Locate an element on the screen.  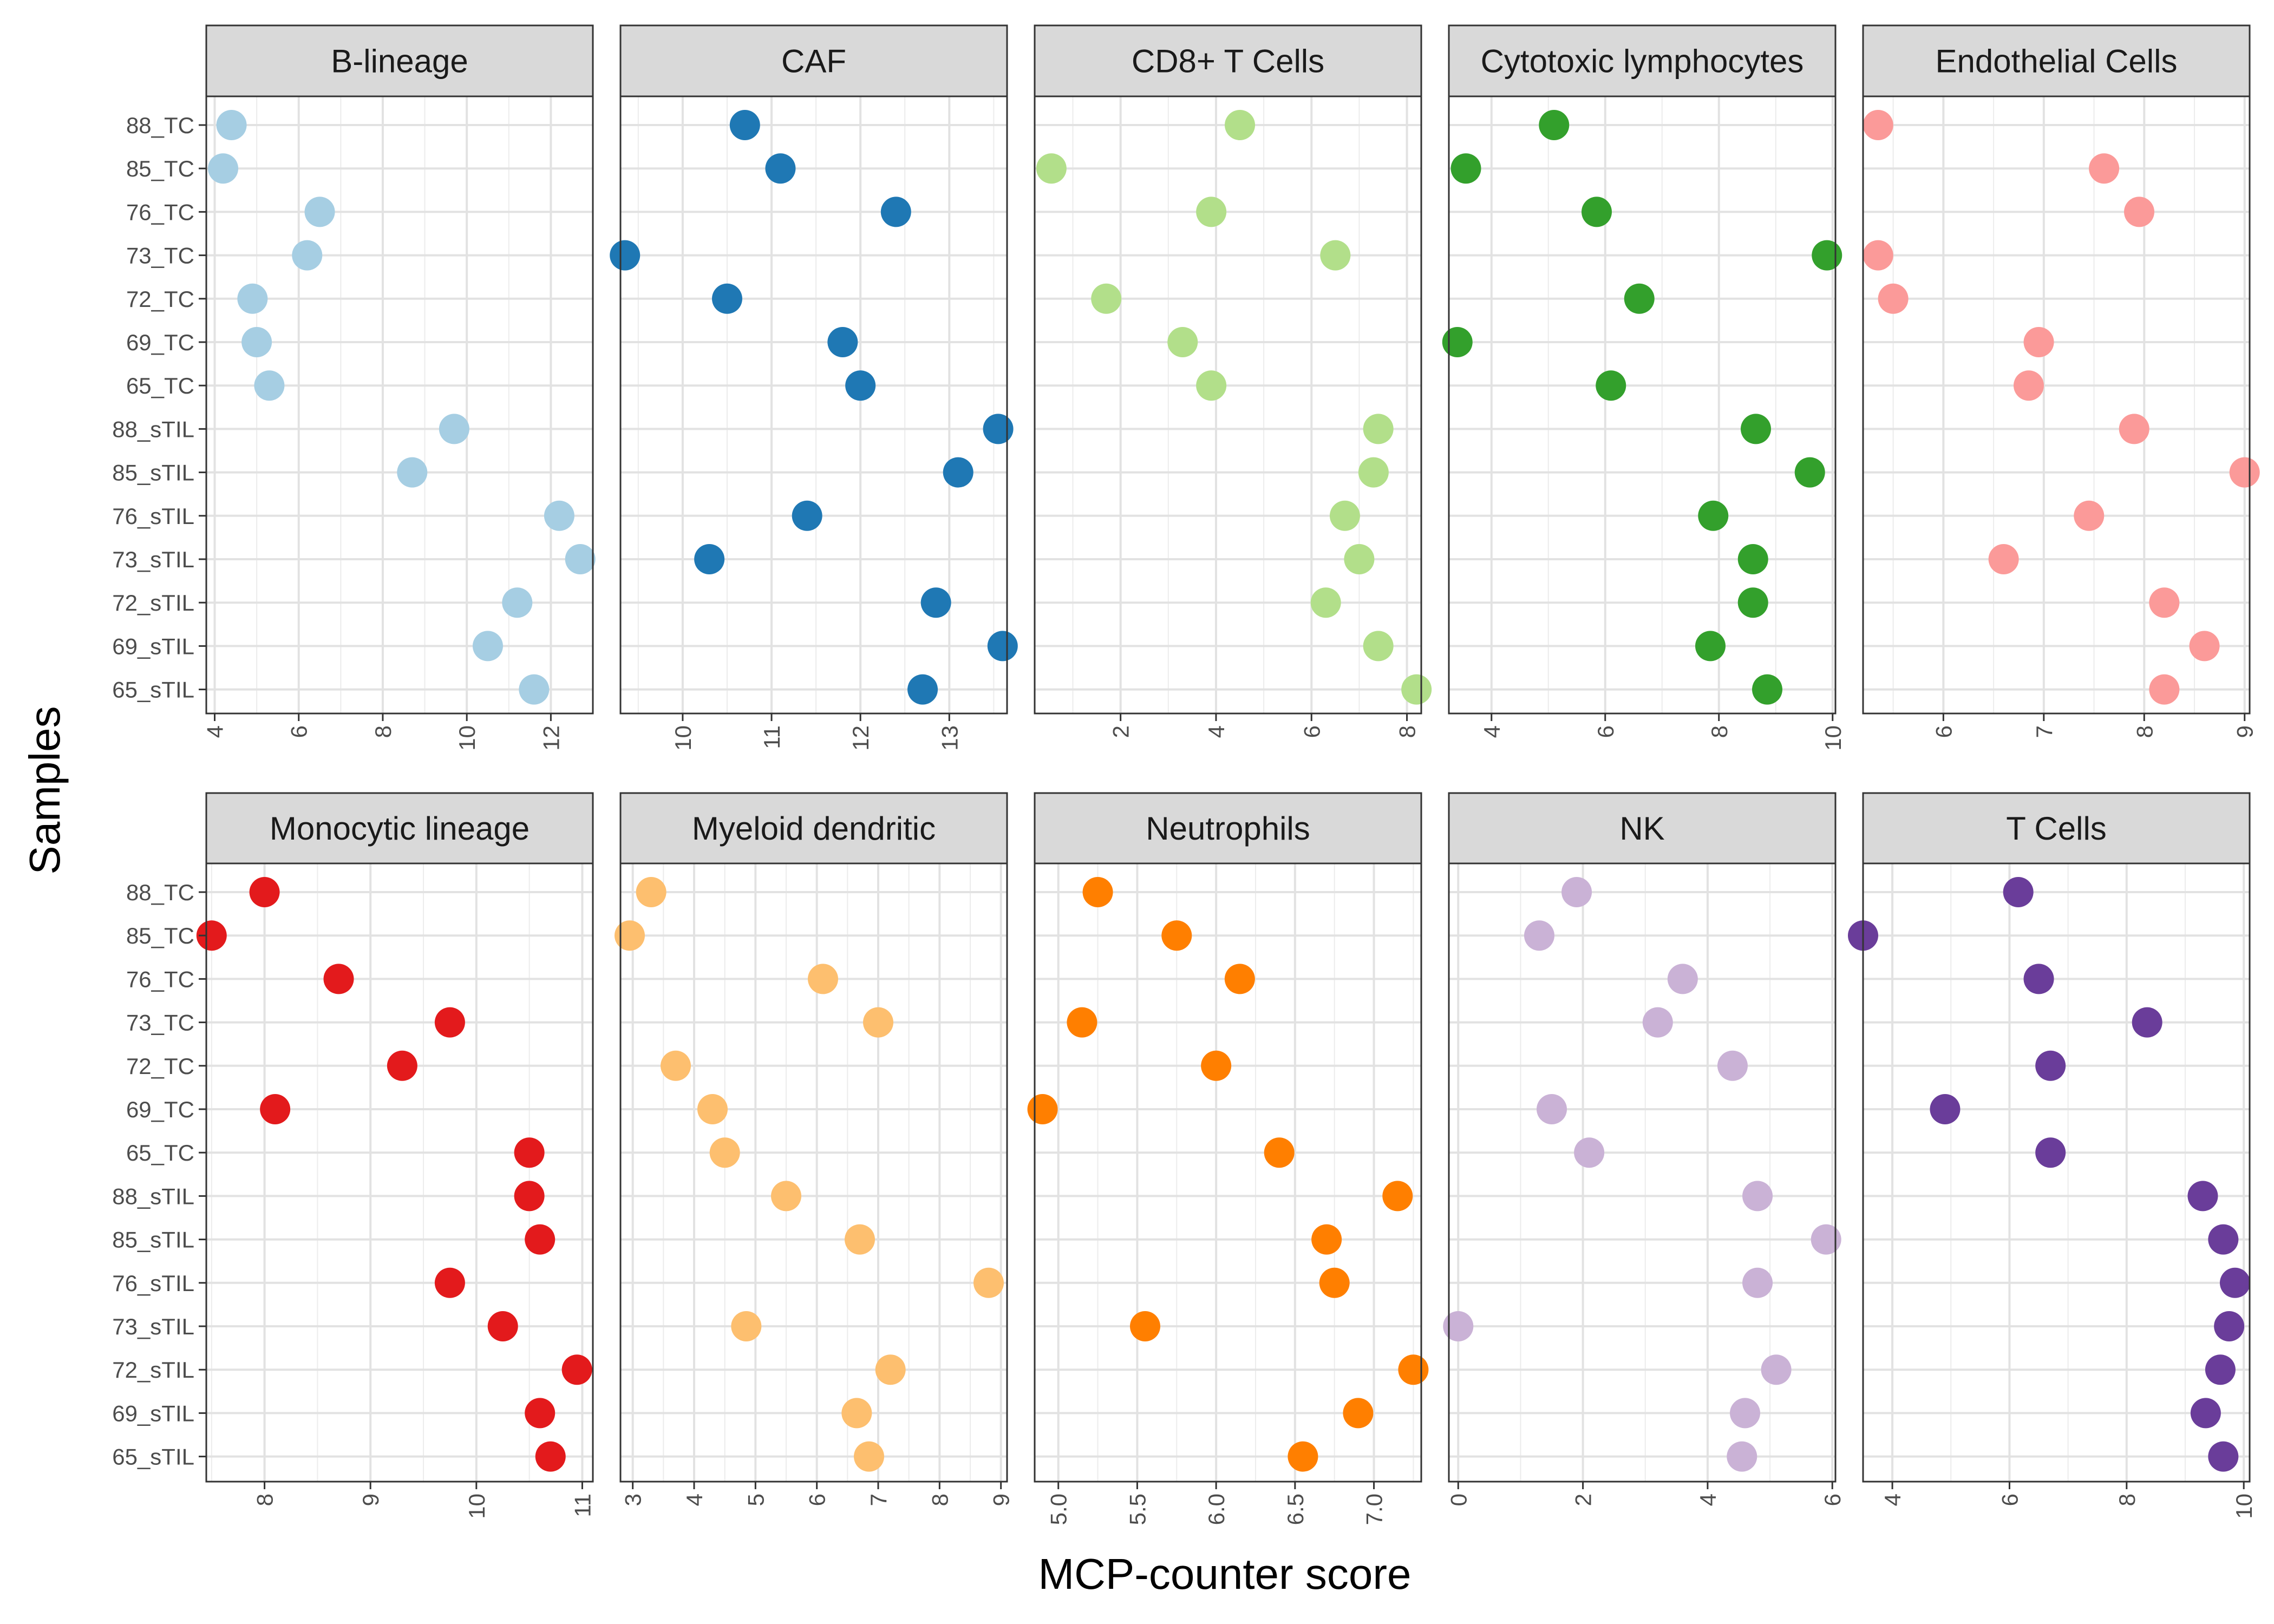
x-tick-label: 5.5 is located at coordinates (1137, 1509).